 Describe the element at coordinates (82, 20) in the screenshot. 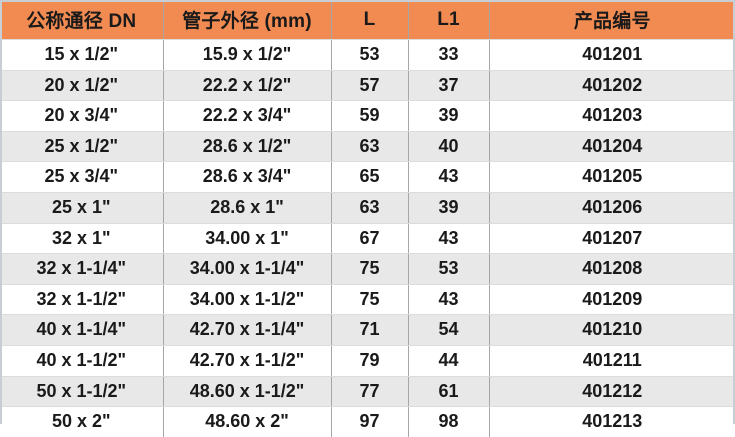

I see `column-header-dn: 公称通径 DN` at that location.